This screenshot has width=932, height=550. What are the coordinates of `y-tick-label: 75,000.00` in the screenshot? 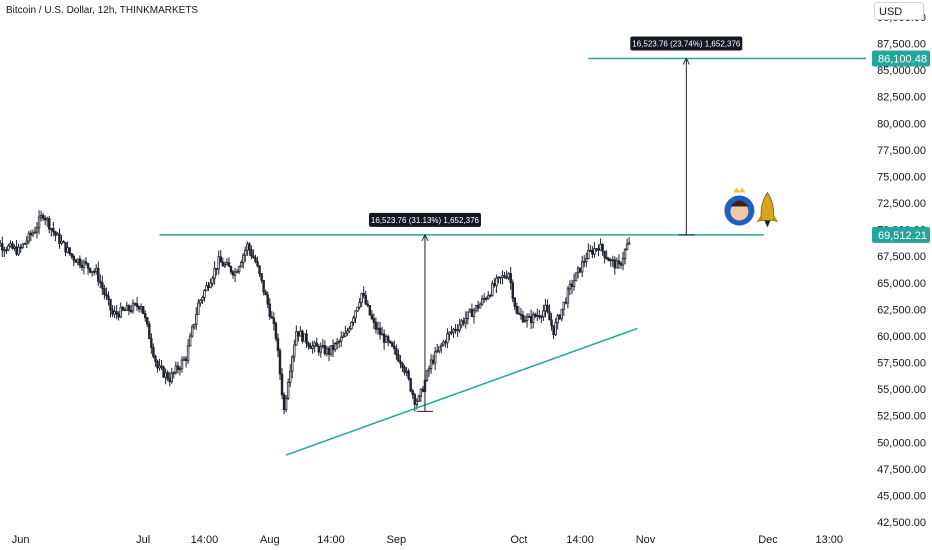 It's located at (901, 177).